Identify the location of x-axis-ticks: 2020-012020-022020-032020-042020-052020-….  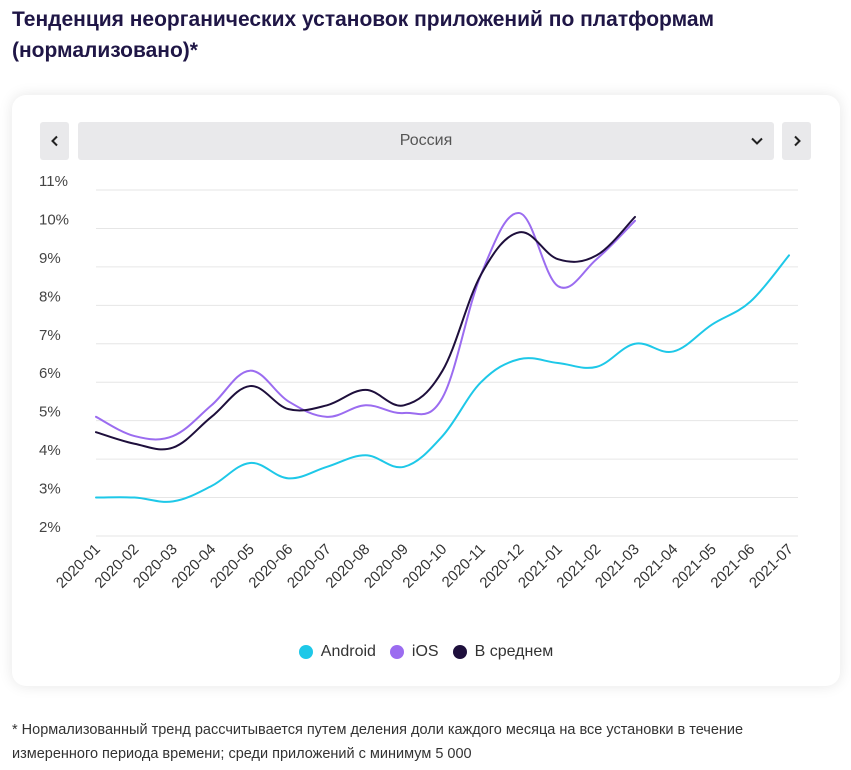
(425, 566).